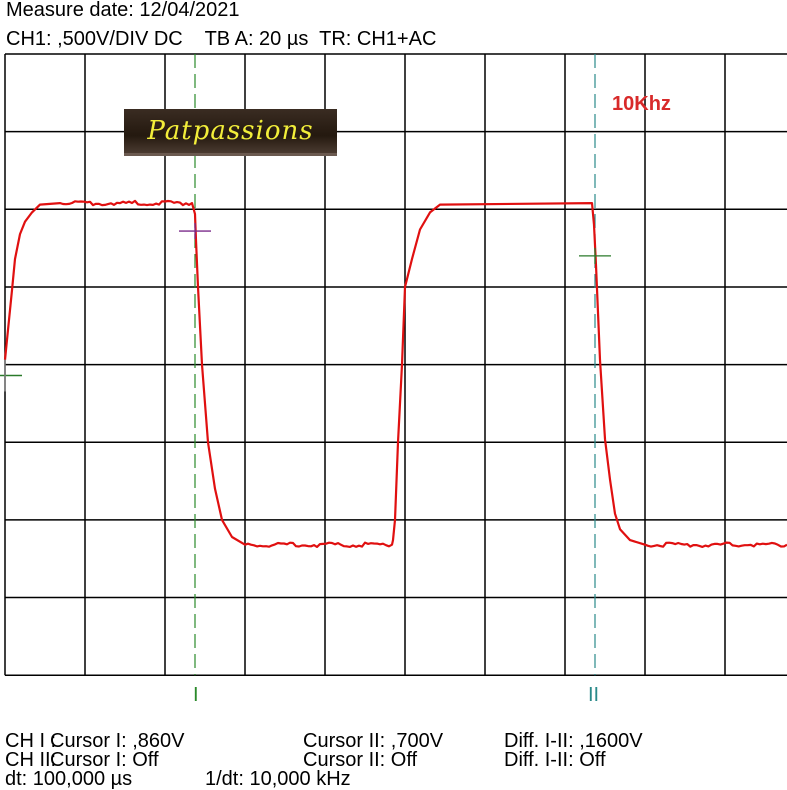 The height and width of the screenshot is (790, 787). Describe the element at coordinates (555, 760) in the screenshot. I see `ch2-diff-value: Diff. I-II: Off` at that location.